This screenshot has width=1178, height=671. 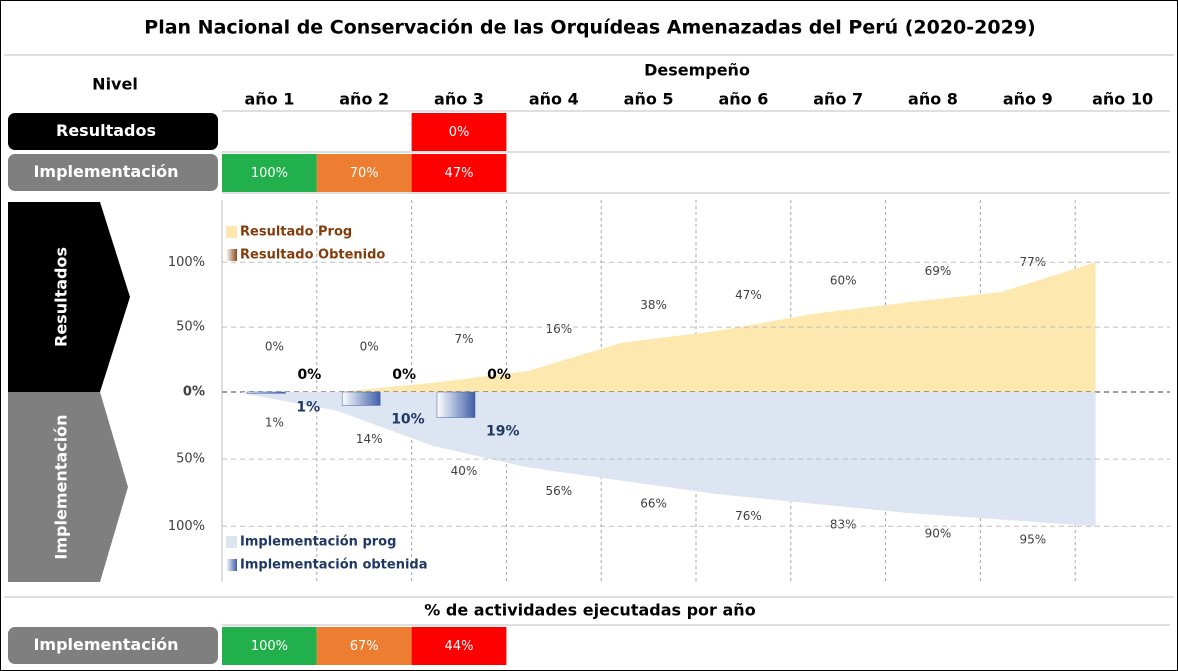 What do you see at coordinates (463, 339) in the screenshot?
I see `data-label: 7%` at bounding box center [463, 339].